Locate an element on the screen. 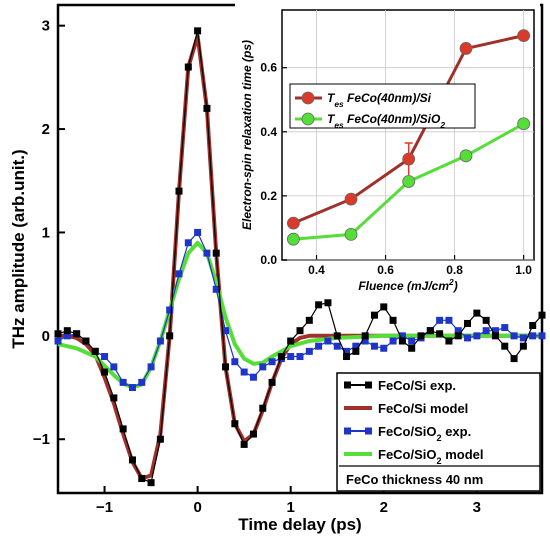  inset-x-axis-label: Fluence (mJ/cm2) is located at coordinates (407, 285).